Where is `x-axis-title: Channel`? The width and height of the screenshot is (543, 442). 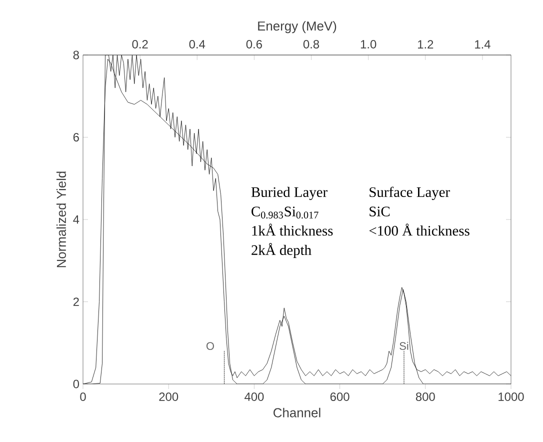 x-axis-title: Channel is located at coordinates (297, 413).